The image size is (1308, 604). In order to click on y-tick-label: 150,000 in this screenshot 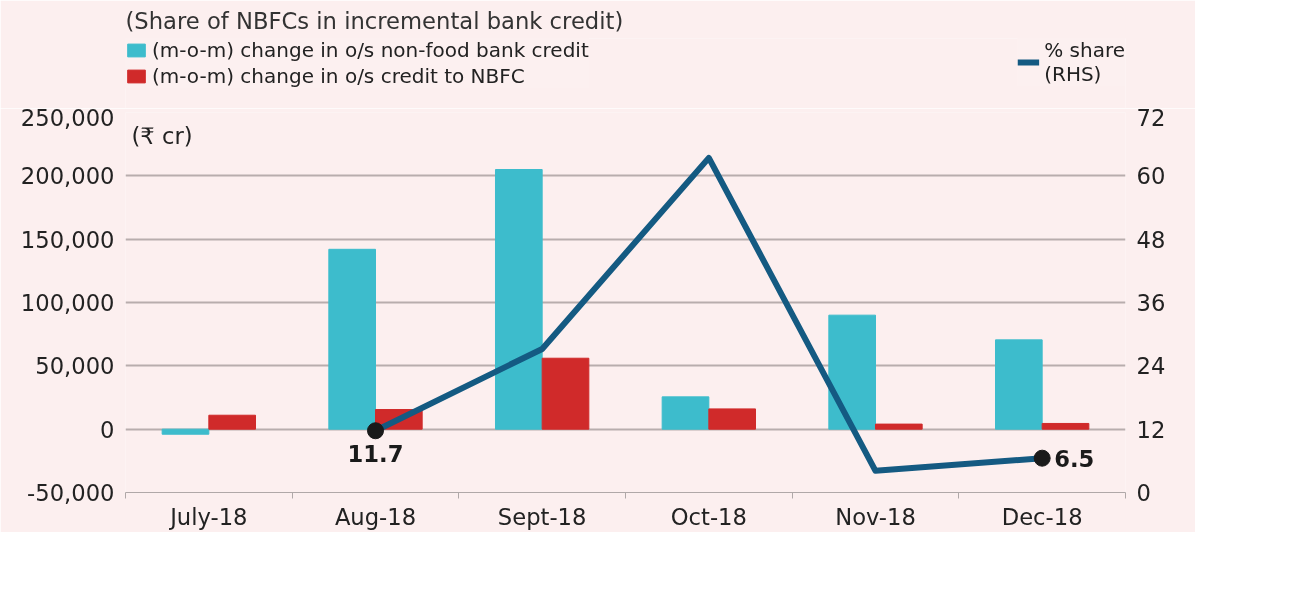, I will do `click(67, 239)`.